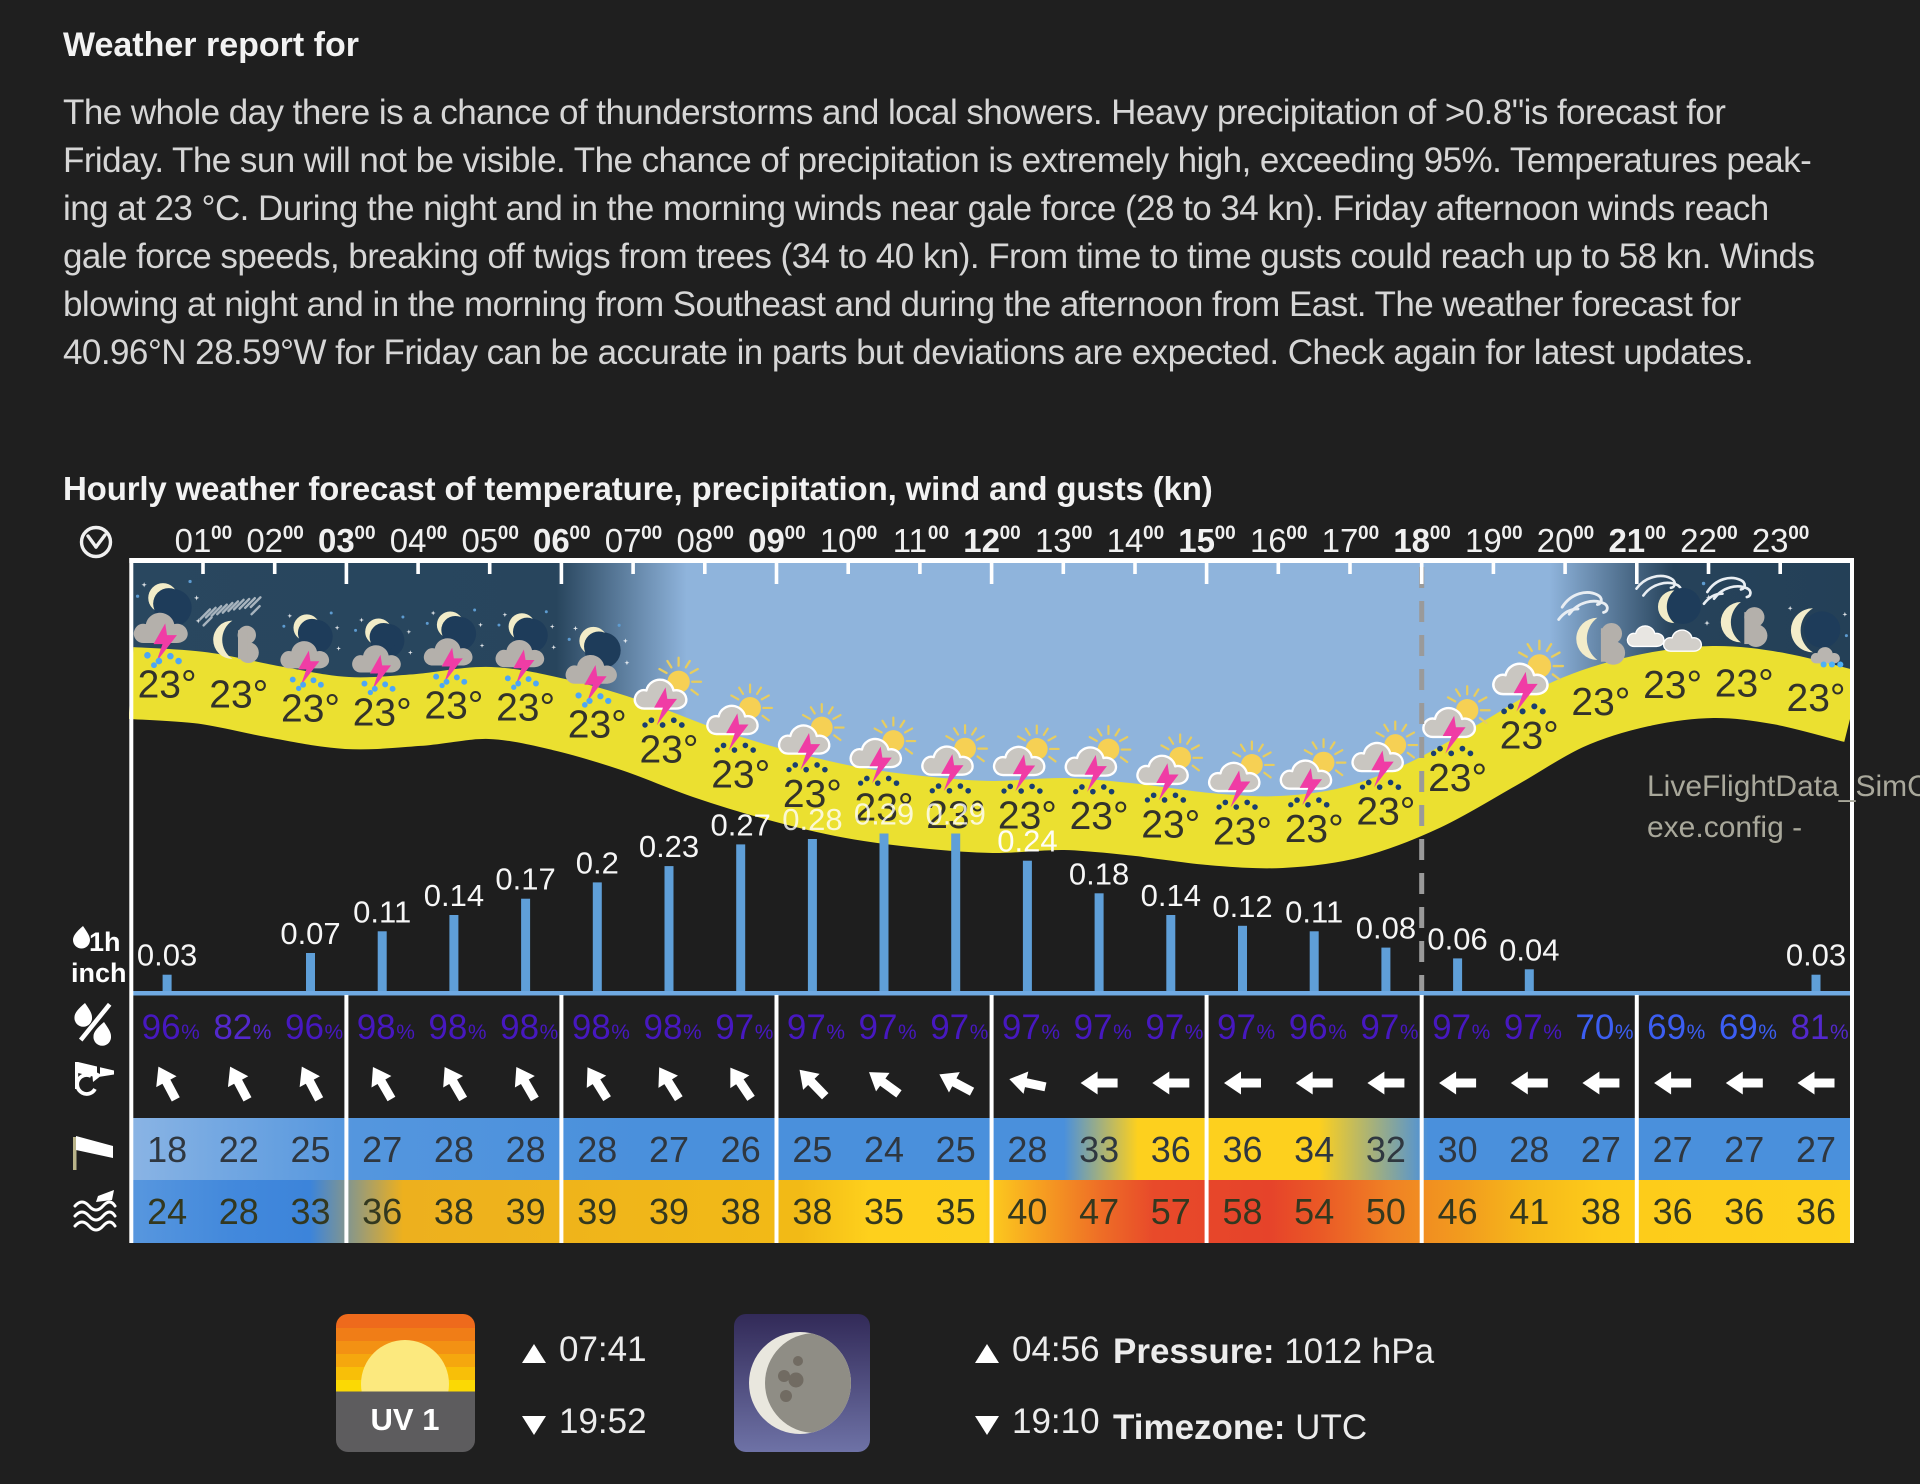  What do you see at coordinates (1483, 540) in the screenshot?
I see `svg-text: 19` at bounding box center [1483, 540].